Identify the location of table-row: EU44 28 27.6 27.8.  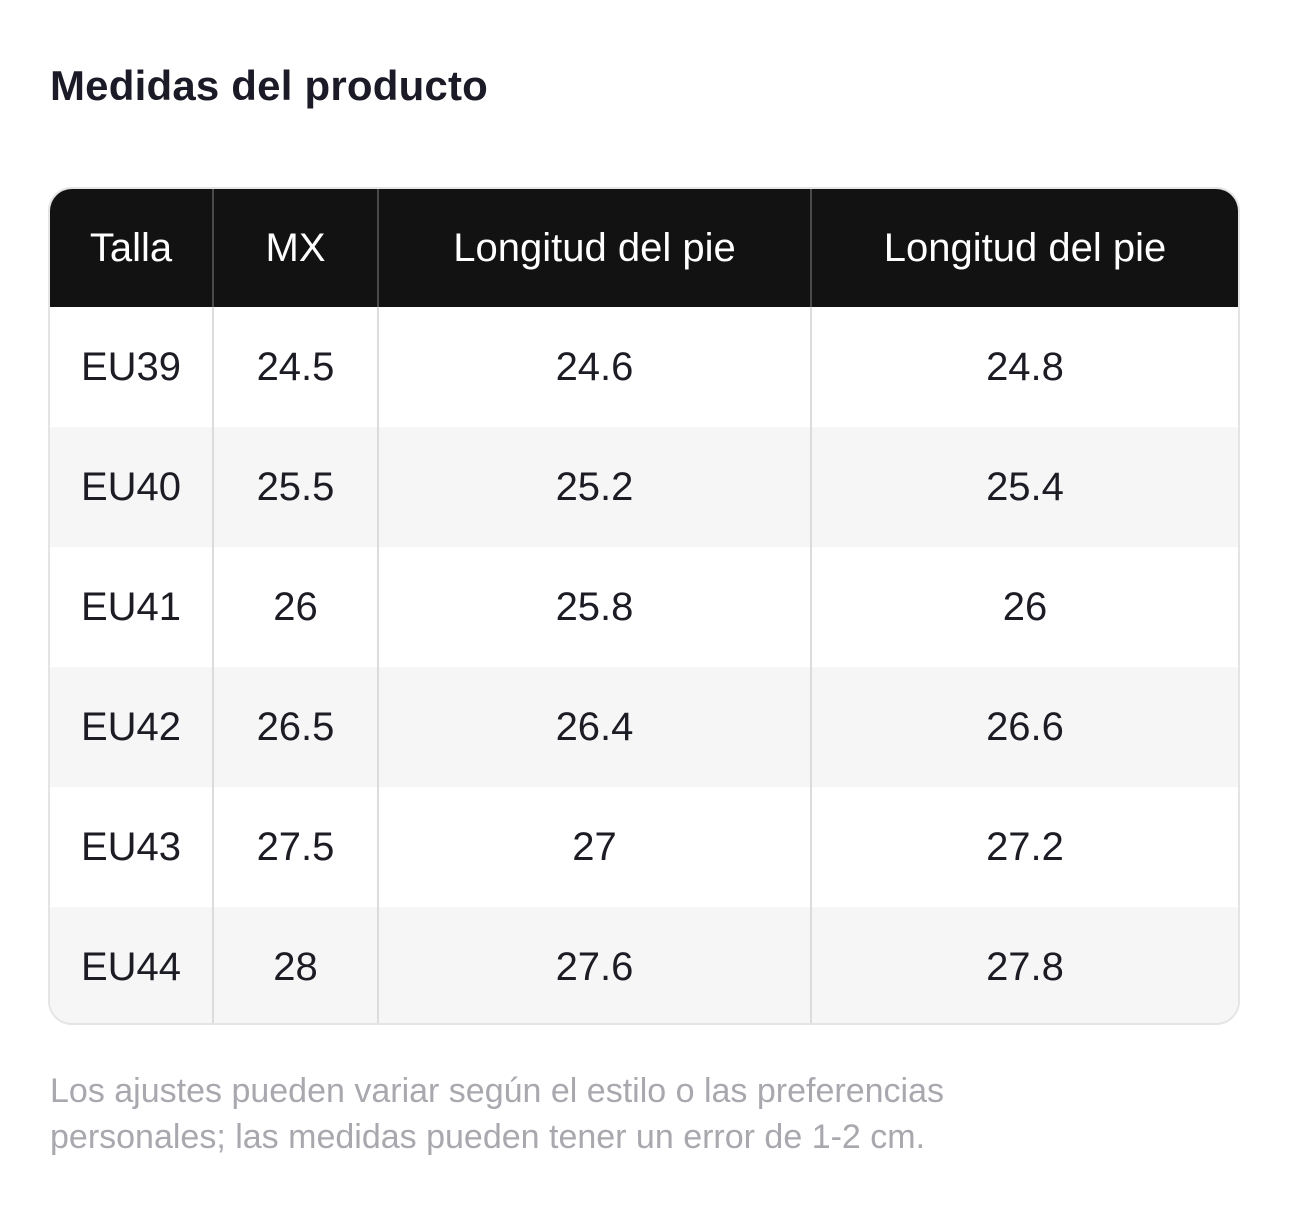
(644, 965).